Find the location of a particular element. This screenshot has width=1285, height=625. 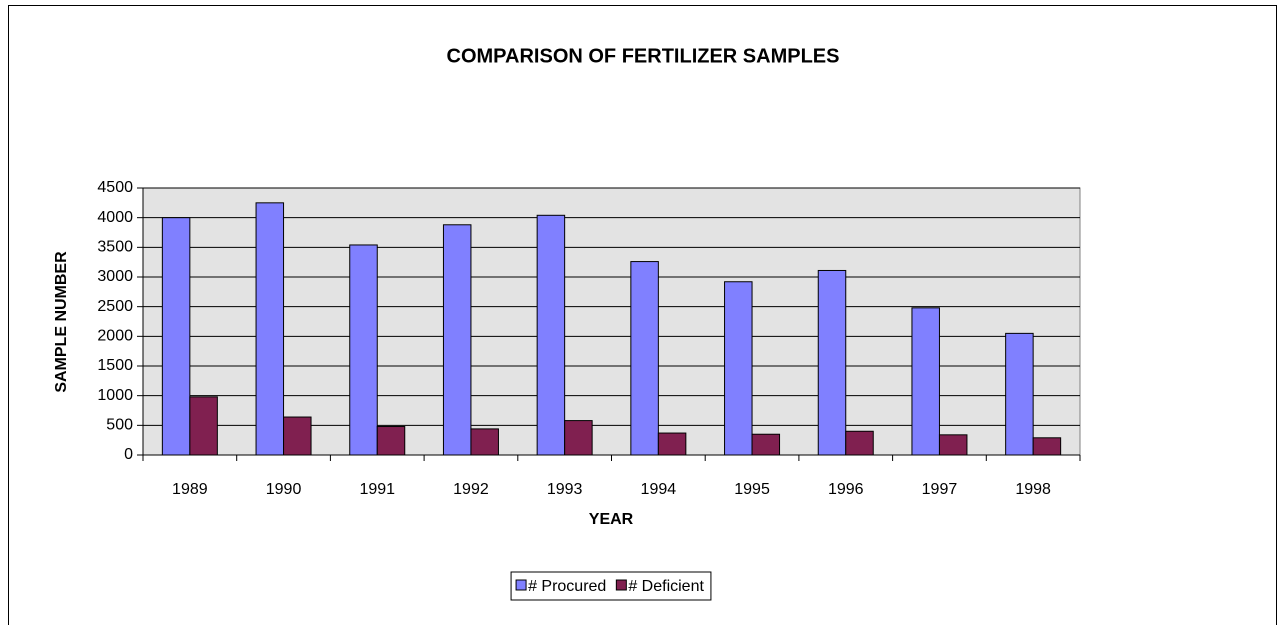

x-tick-label: 1990 is located at coordinates (284, 489).